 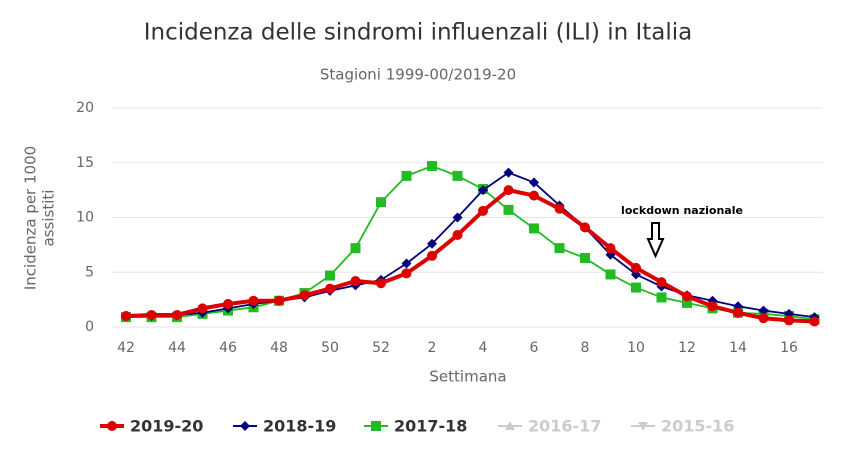 What do you see at coordinates (299, 426) in the screenshot?
I see `legend-label: 2018-19` at bounding box center [299, 426].